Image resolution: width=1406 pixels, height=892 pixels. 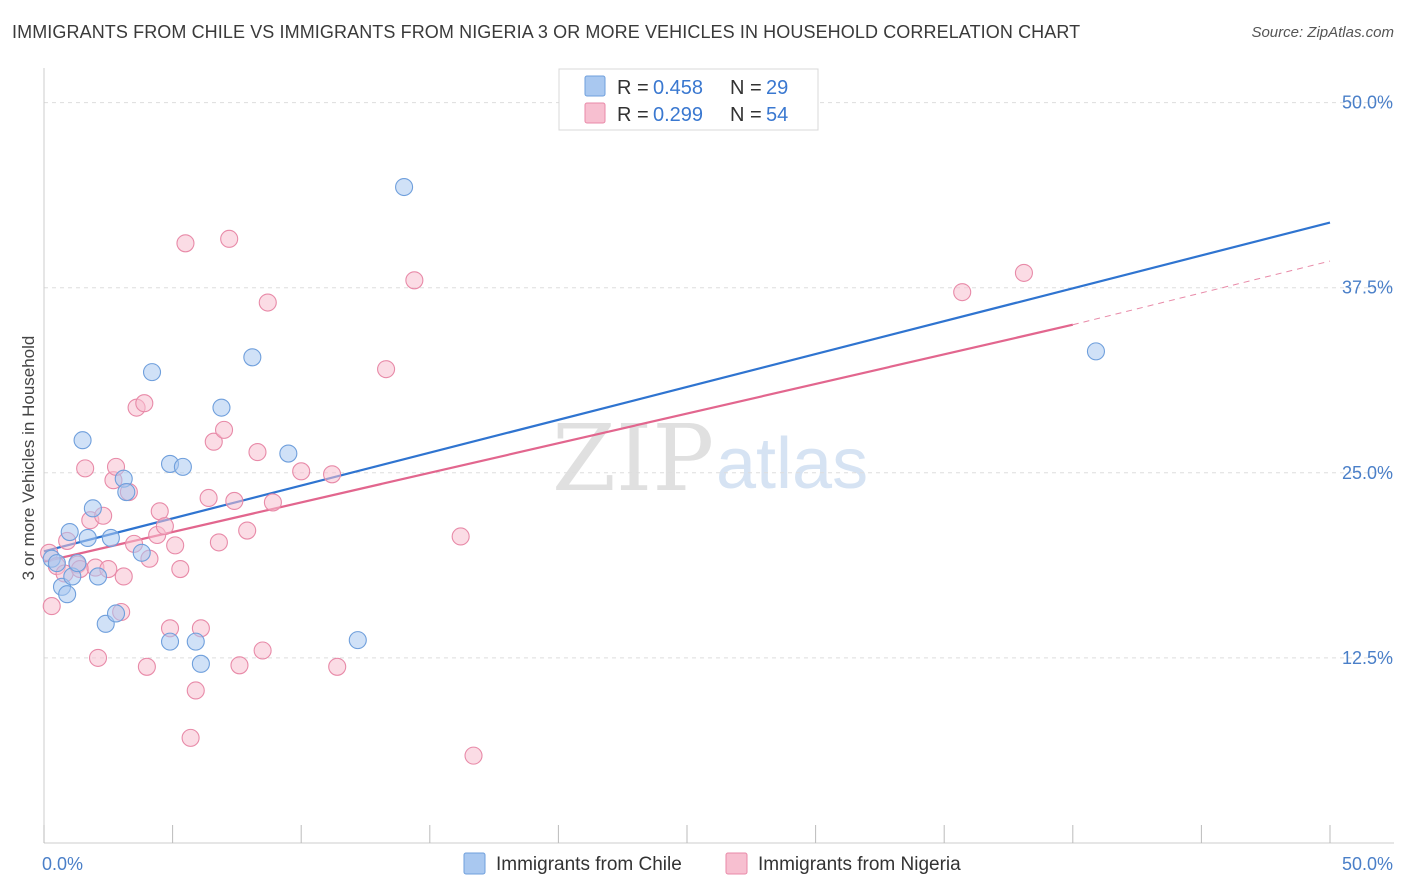 I want to click on watermark-zip: ZIP, so click(x=633, y=458).